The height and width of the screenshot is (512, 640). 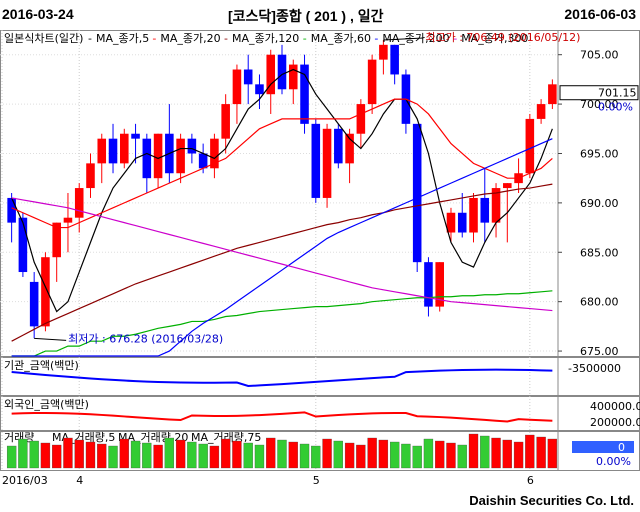 What do you see at coordinates (38, 14) in the screenshot?
I see `start-date: 2016-03-24` at bounding box center [38, 14].